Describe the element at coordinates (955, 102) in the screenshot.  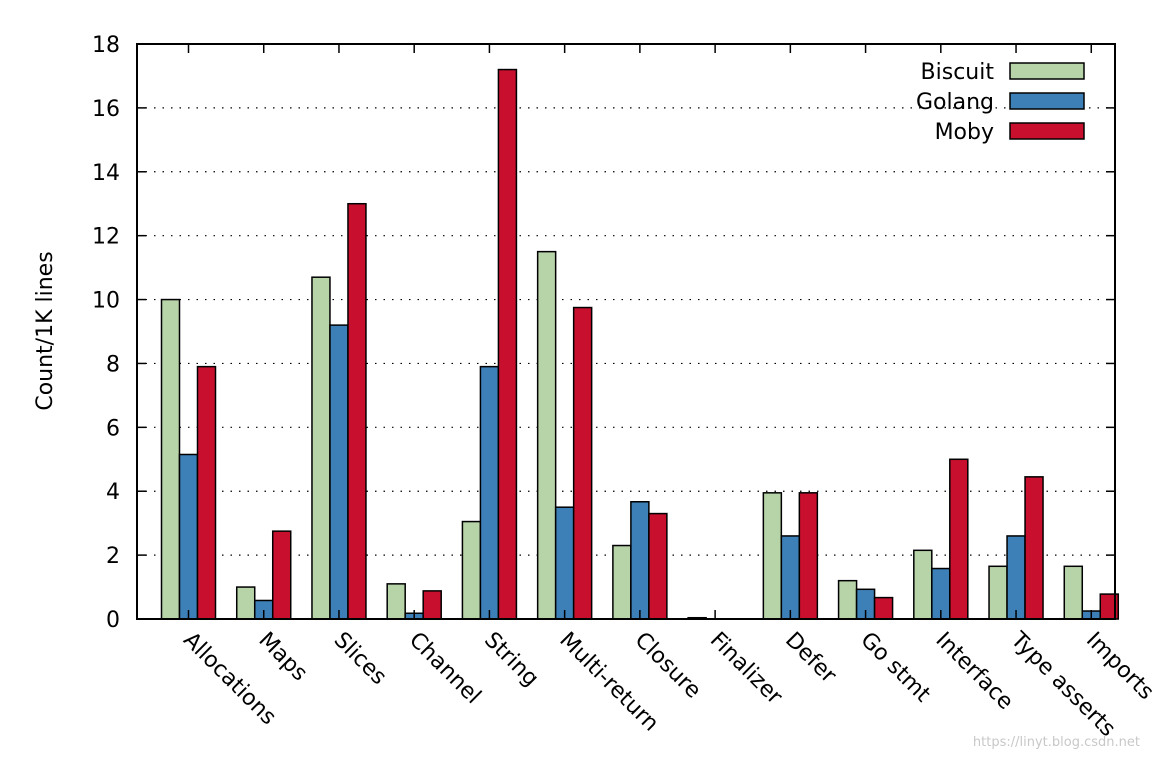
I see `legend-label-golang: Golang` at that location.